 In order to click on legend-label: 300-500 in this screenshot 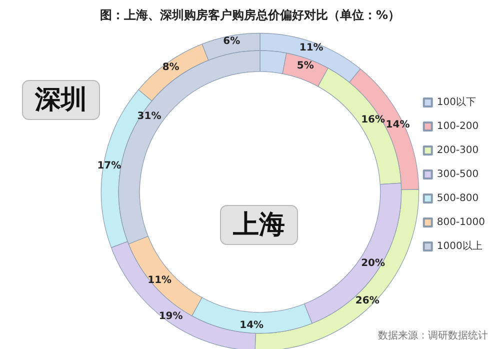, I will do `click(457, 174)`.